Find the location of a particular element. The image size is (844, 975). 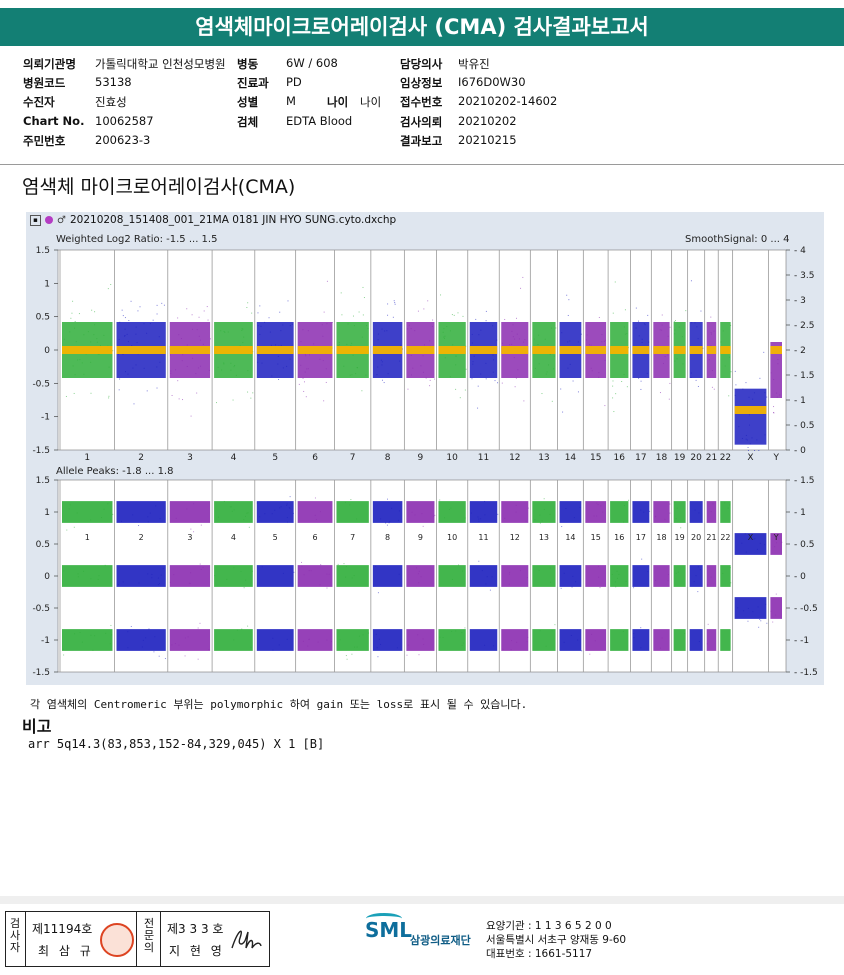

field-label: 검사의뢰 is located at coordinates (421, 122).